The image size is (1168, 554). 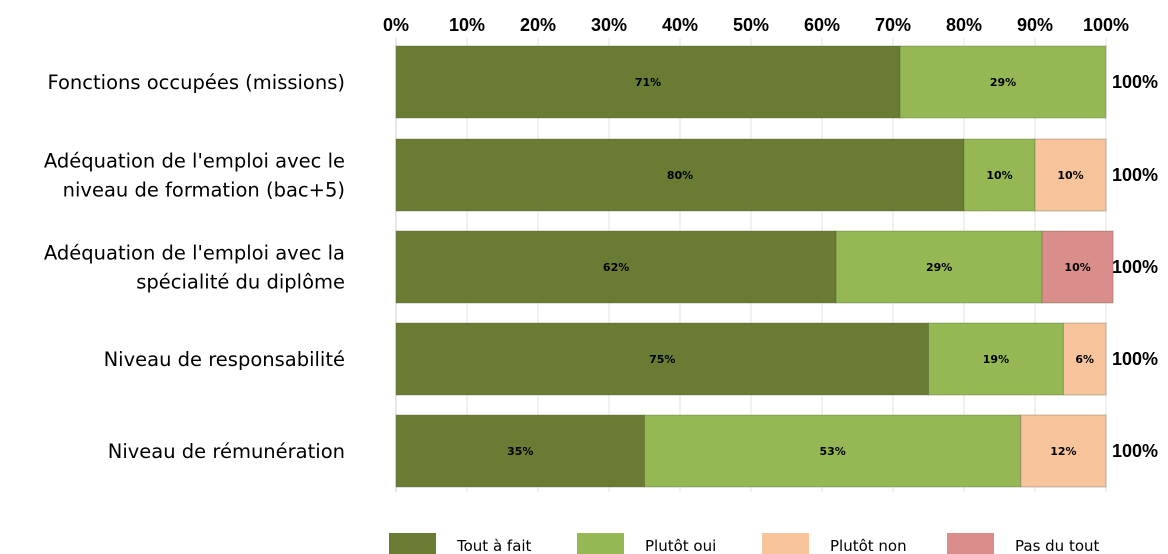 What do you see at coordinates (494, 545) in the screenshot?
I see `legend-label: Tout à fait` at bounding box center [494, 545].